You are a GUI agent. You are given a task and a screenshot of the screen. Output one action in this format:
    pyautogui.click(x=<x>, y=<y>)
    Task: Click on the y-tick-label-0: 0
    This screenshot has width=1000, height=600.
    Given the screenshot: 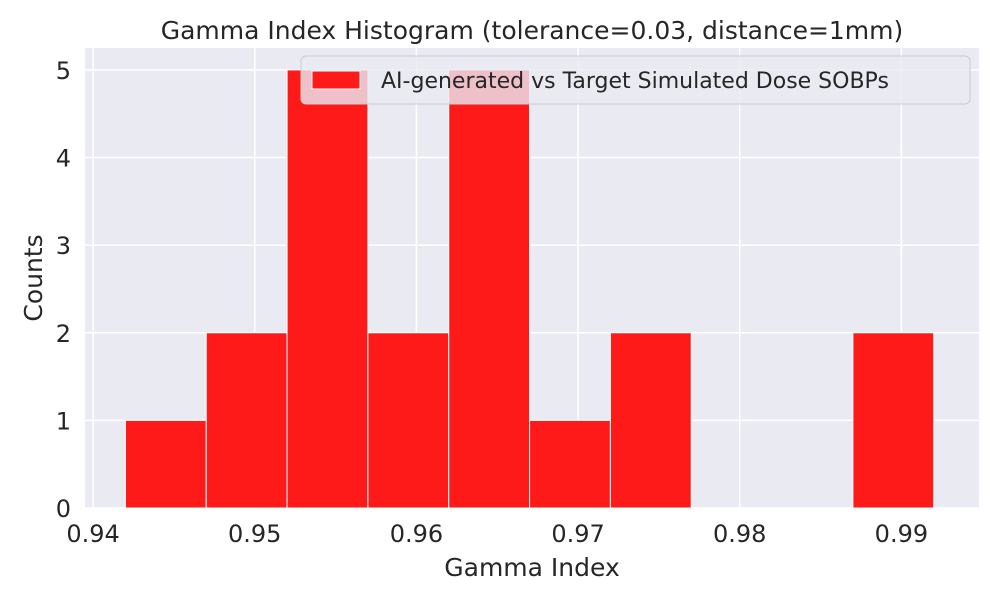 What is the action you would take?
    pyautogui.click(x=63, y=509)
    